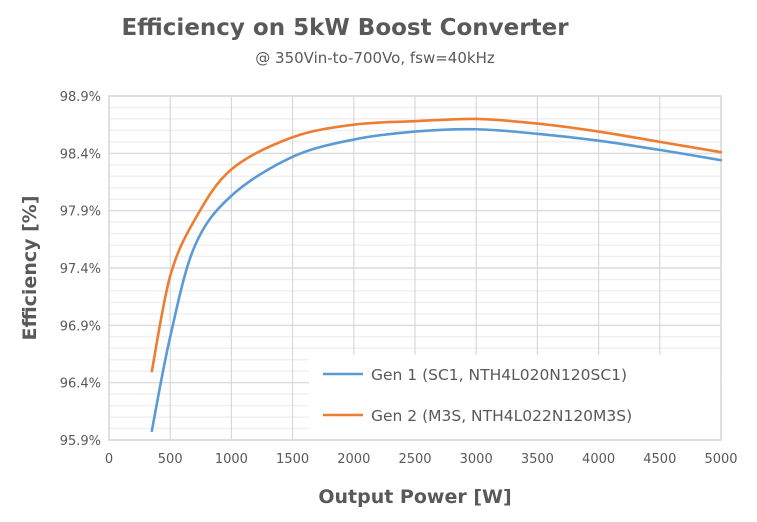  Describe the element at coordinates (375, 58) in the screenshot. I see `chart-subtitle: @ 350Vin-to-700Vo, fsw=40kHz` at that location.